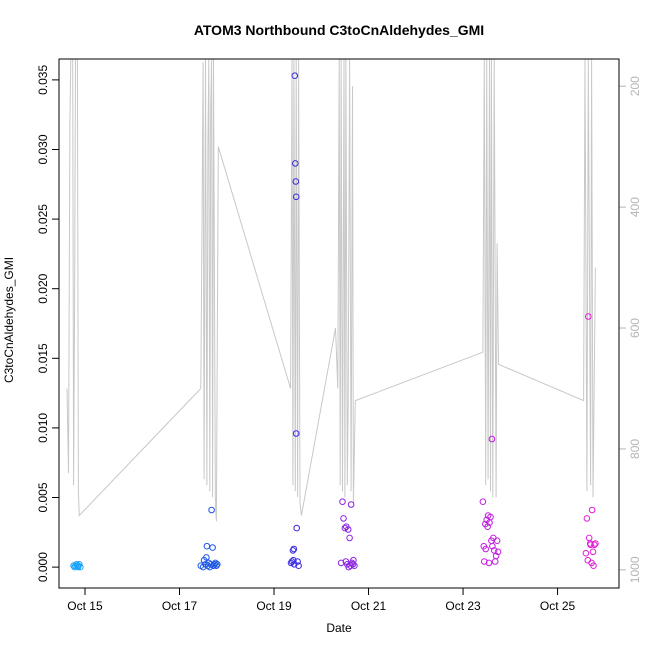  What do you see at coordinates (43, 219) in the screenshot?
I see `y-tick-label-5: 0.025` at bounding box center [43, 219].